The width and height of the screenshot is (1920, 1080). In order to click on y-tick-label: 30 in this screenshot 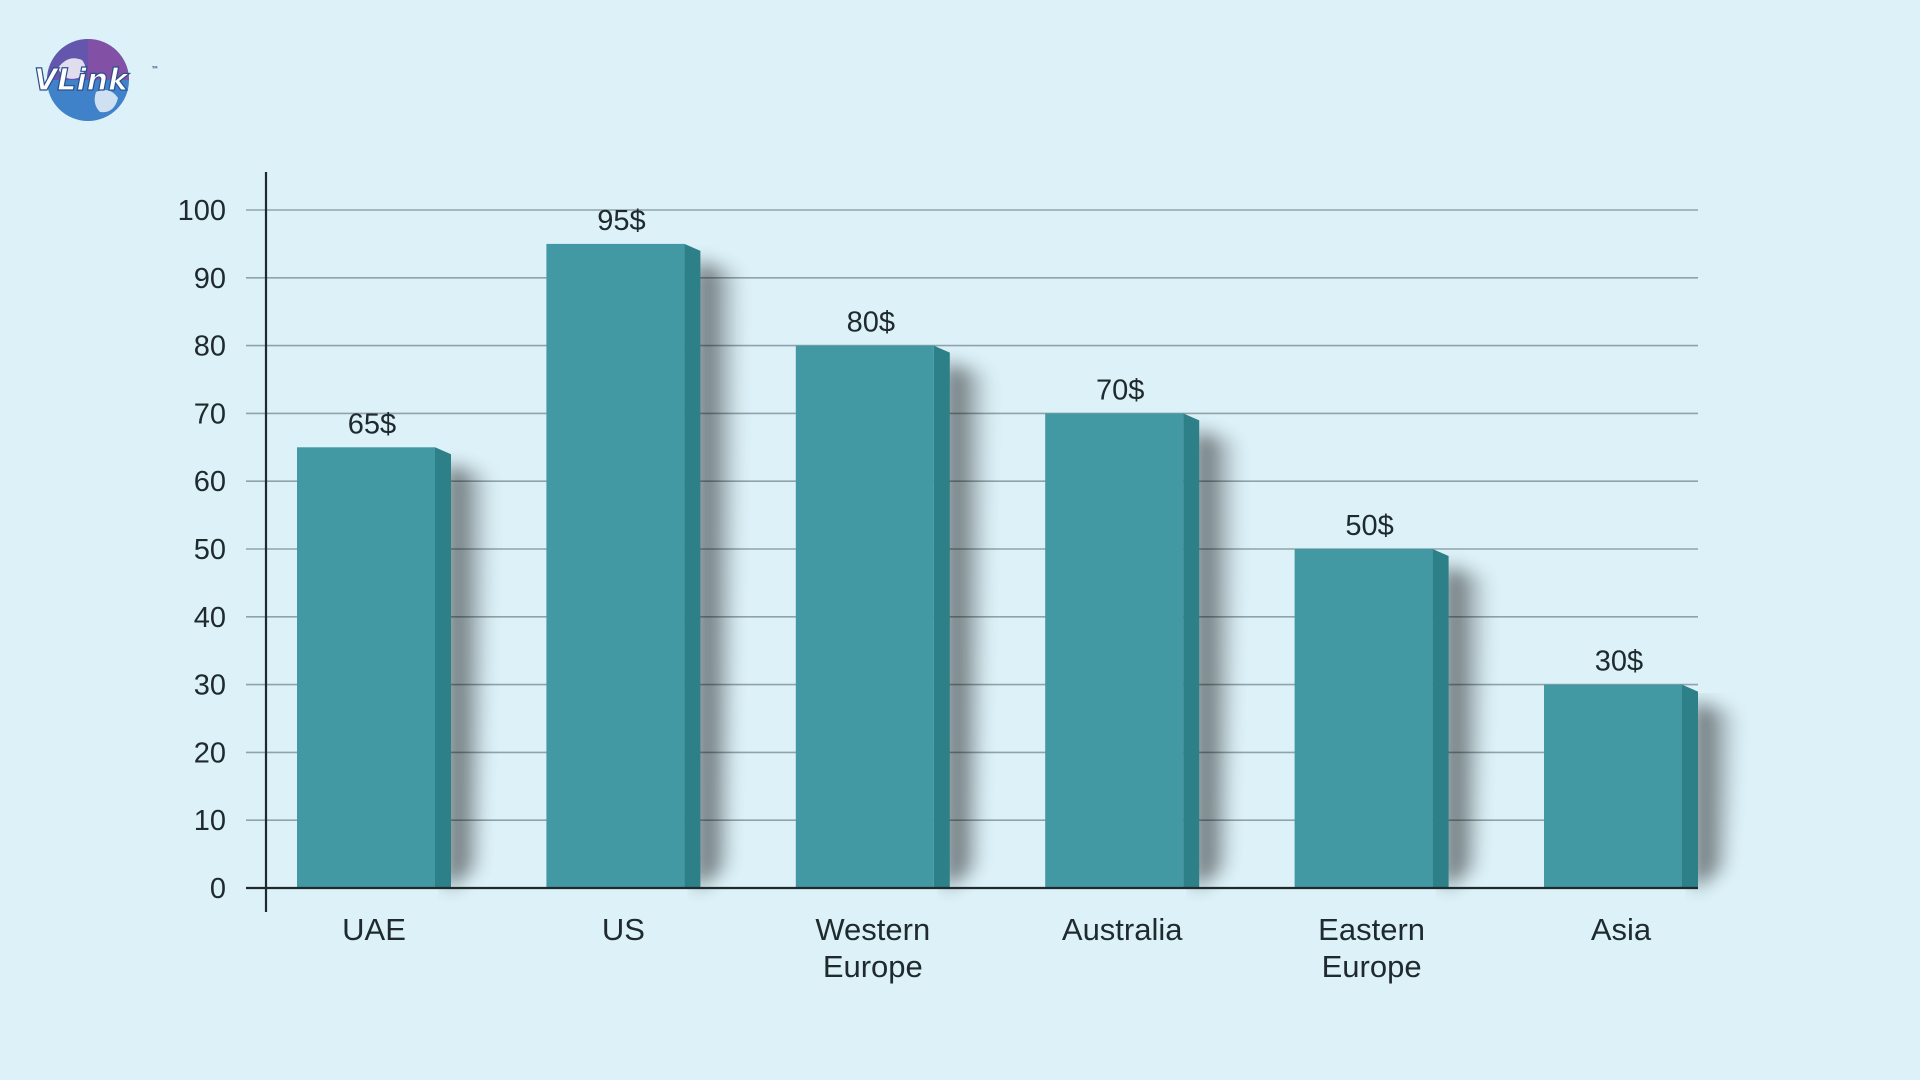, I will do `click(210, 686)`.